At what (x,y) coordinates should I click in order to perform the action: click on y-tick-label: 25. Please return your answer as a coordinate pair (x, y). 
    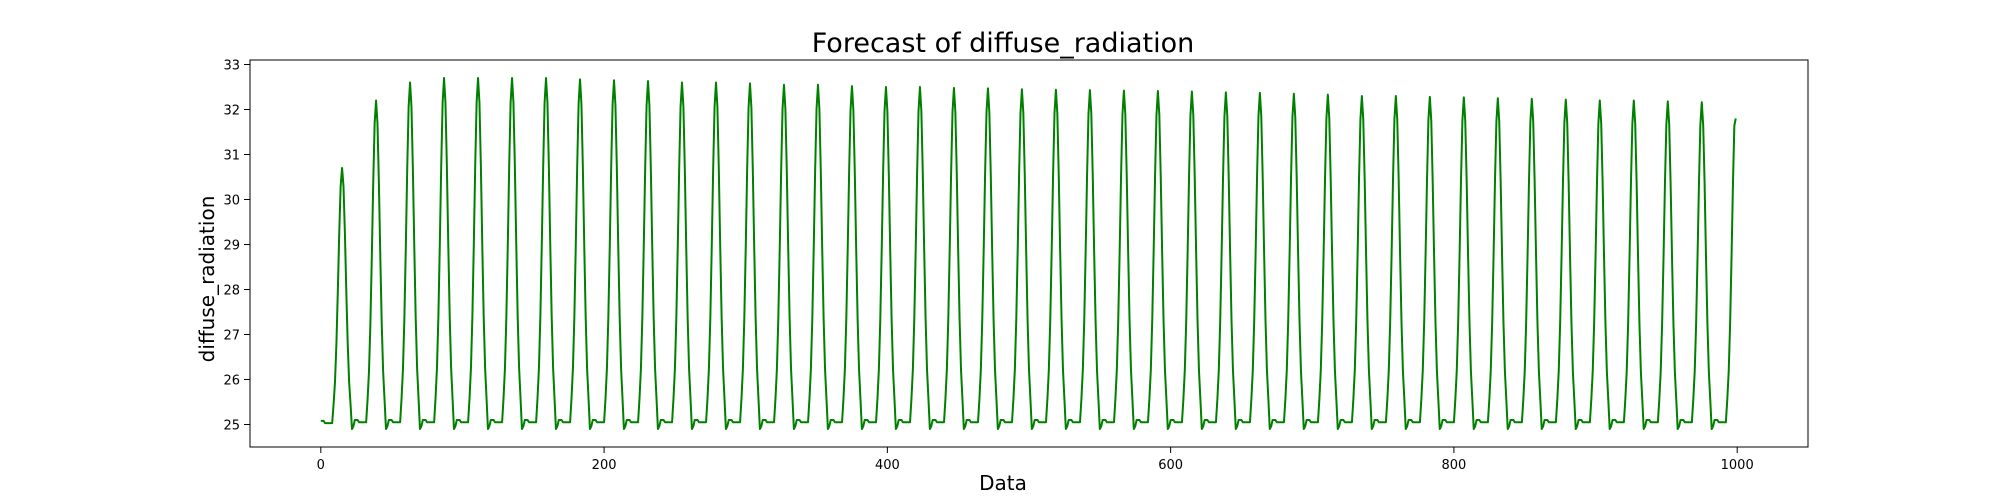
    Looking at the image, I should click on (231, 426).